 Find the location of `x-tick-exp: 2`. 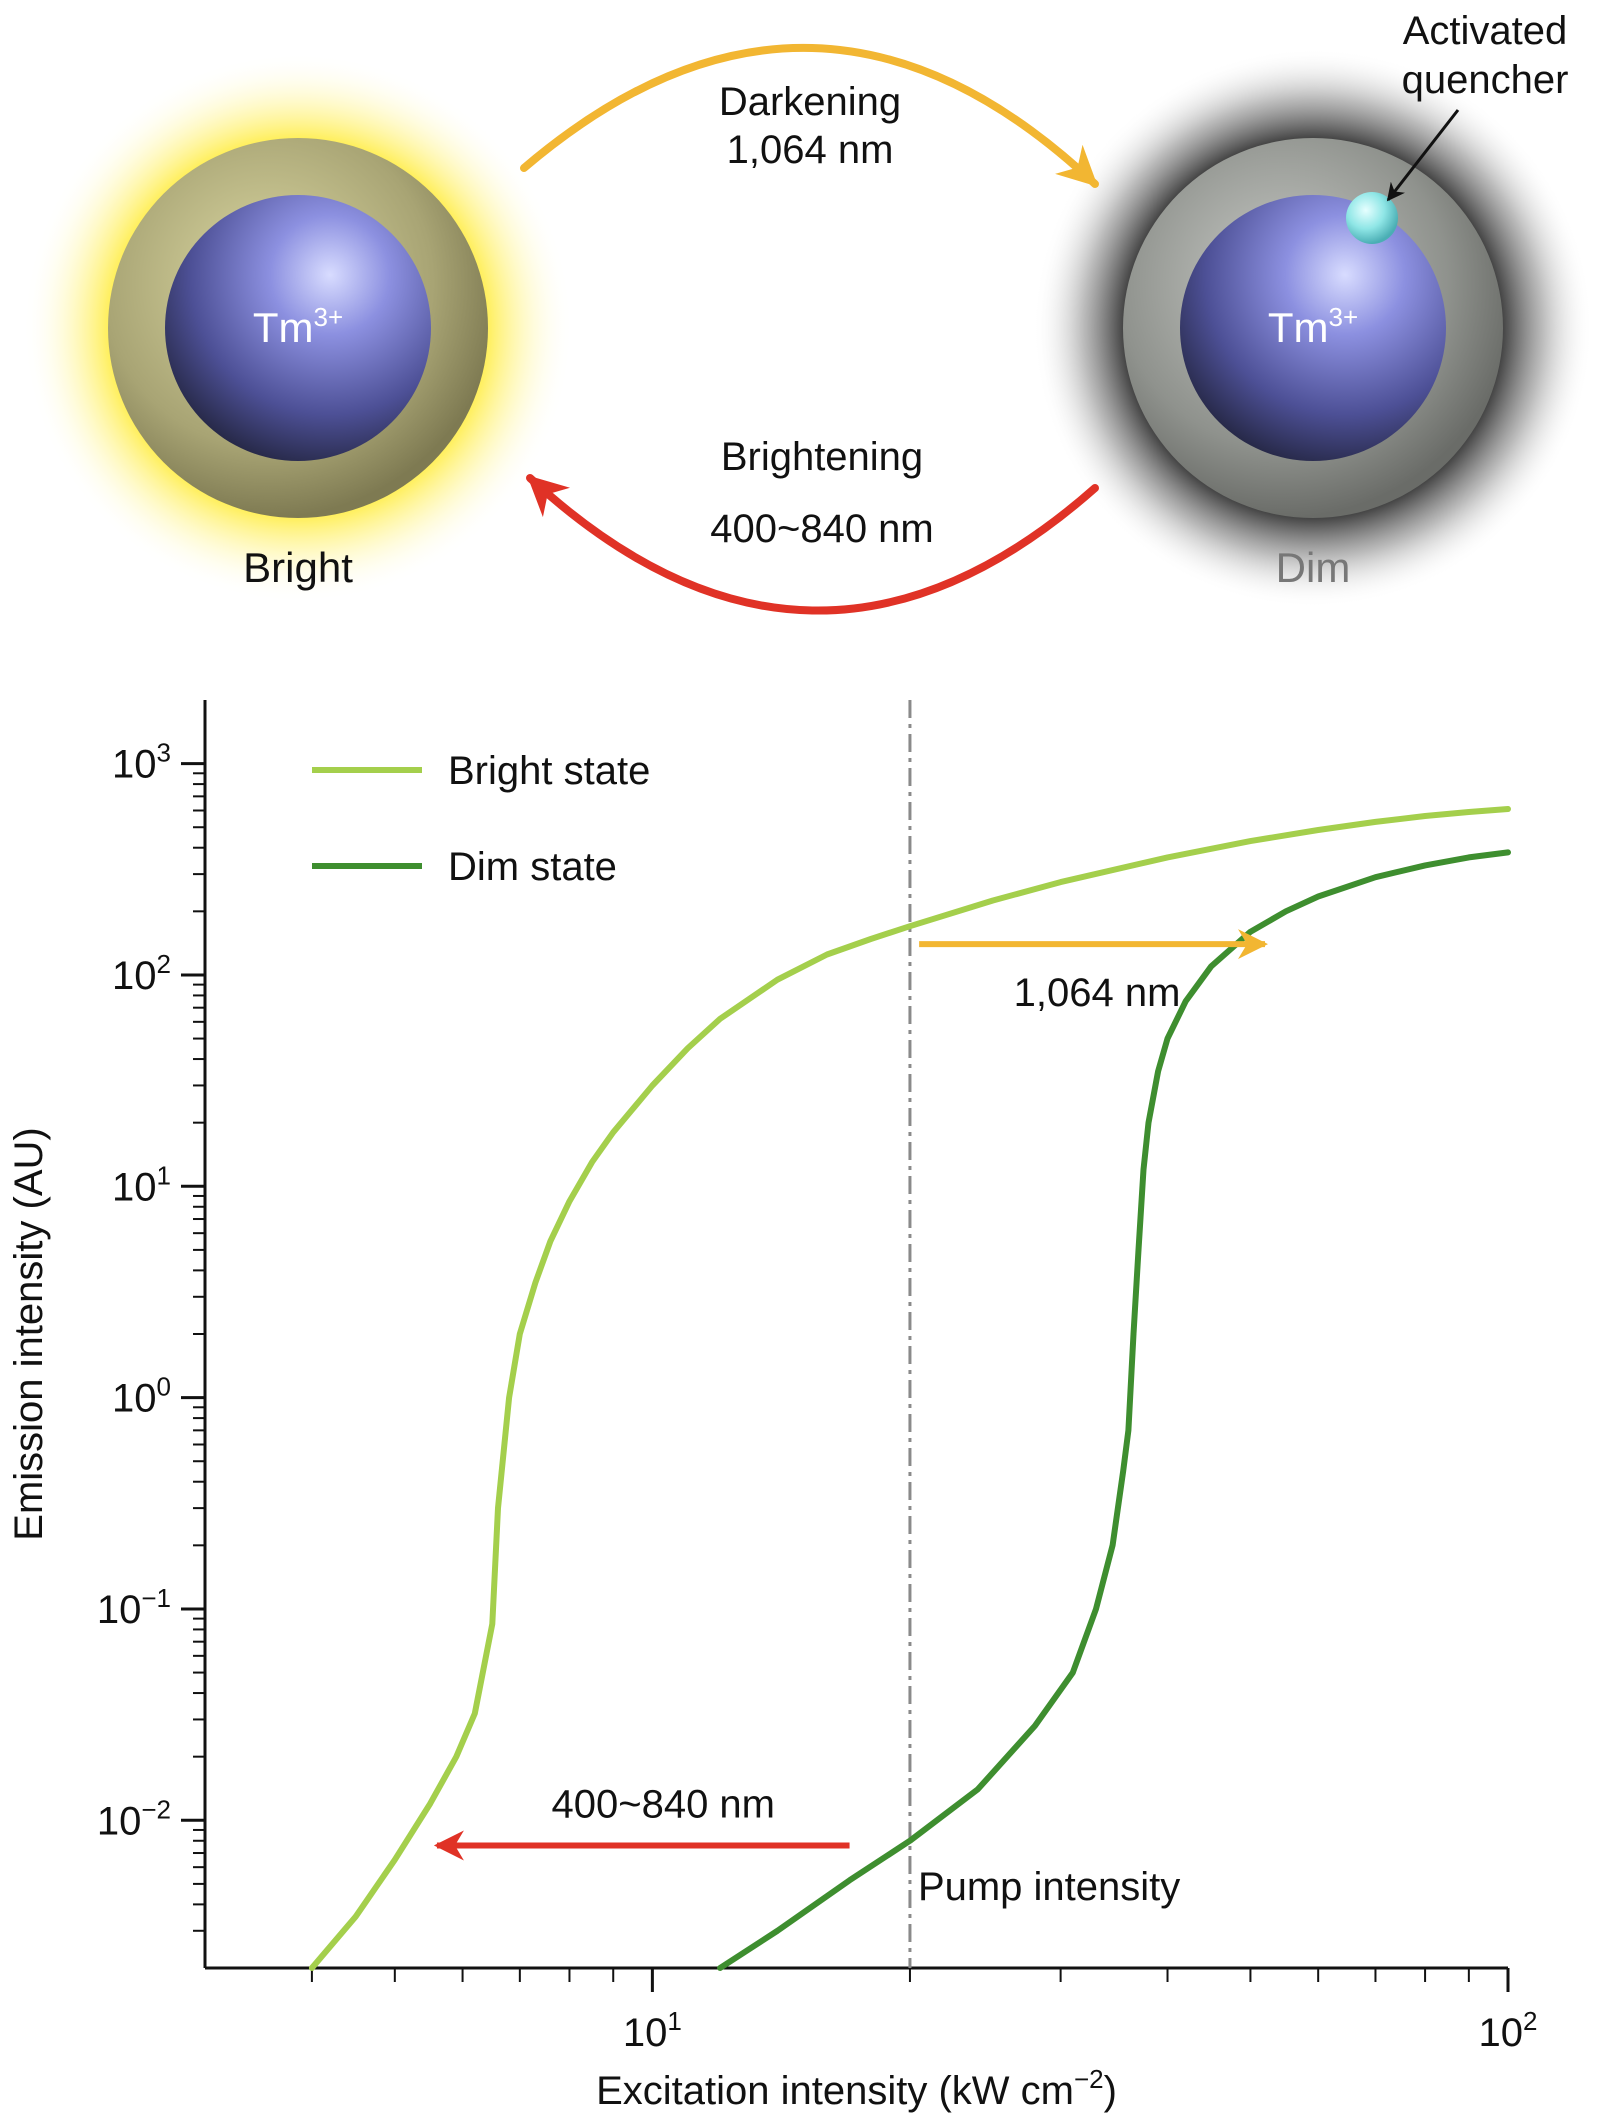

x-tick-exp: 2 is located at coordinates (1530, 2021).